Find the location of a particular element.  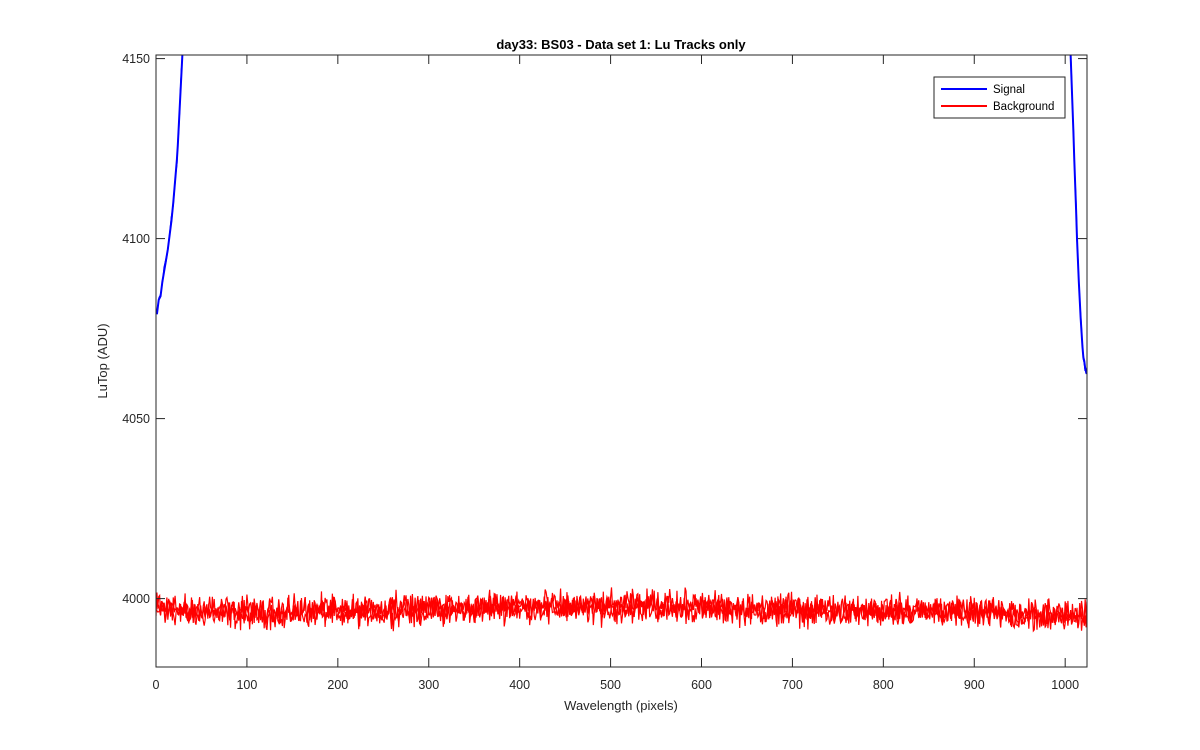

x-tick-label: 700 is located at coordinates (792, 685).